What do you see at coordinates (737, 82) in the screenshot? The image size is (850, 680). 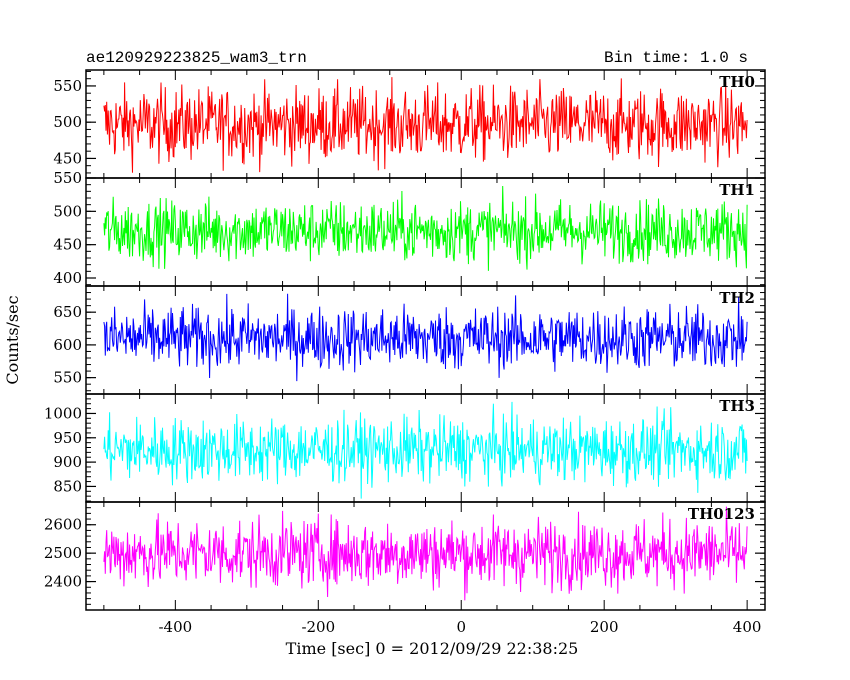 I see `panel-label-th0: TH0` at bounding box center [737, 82].